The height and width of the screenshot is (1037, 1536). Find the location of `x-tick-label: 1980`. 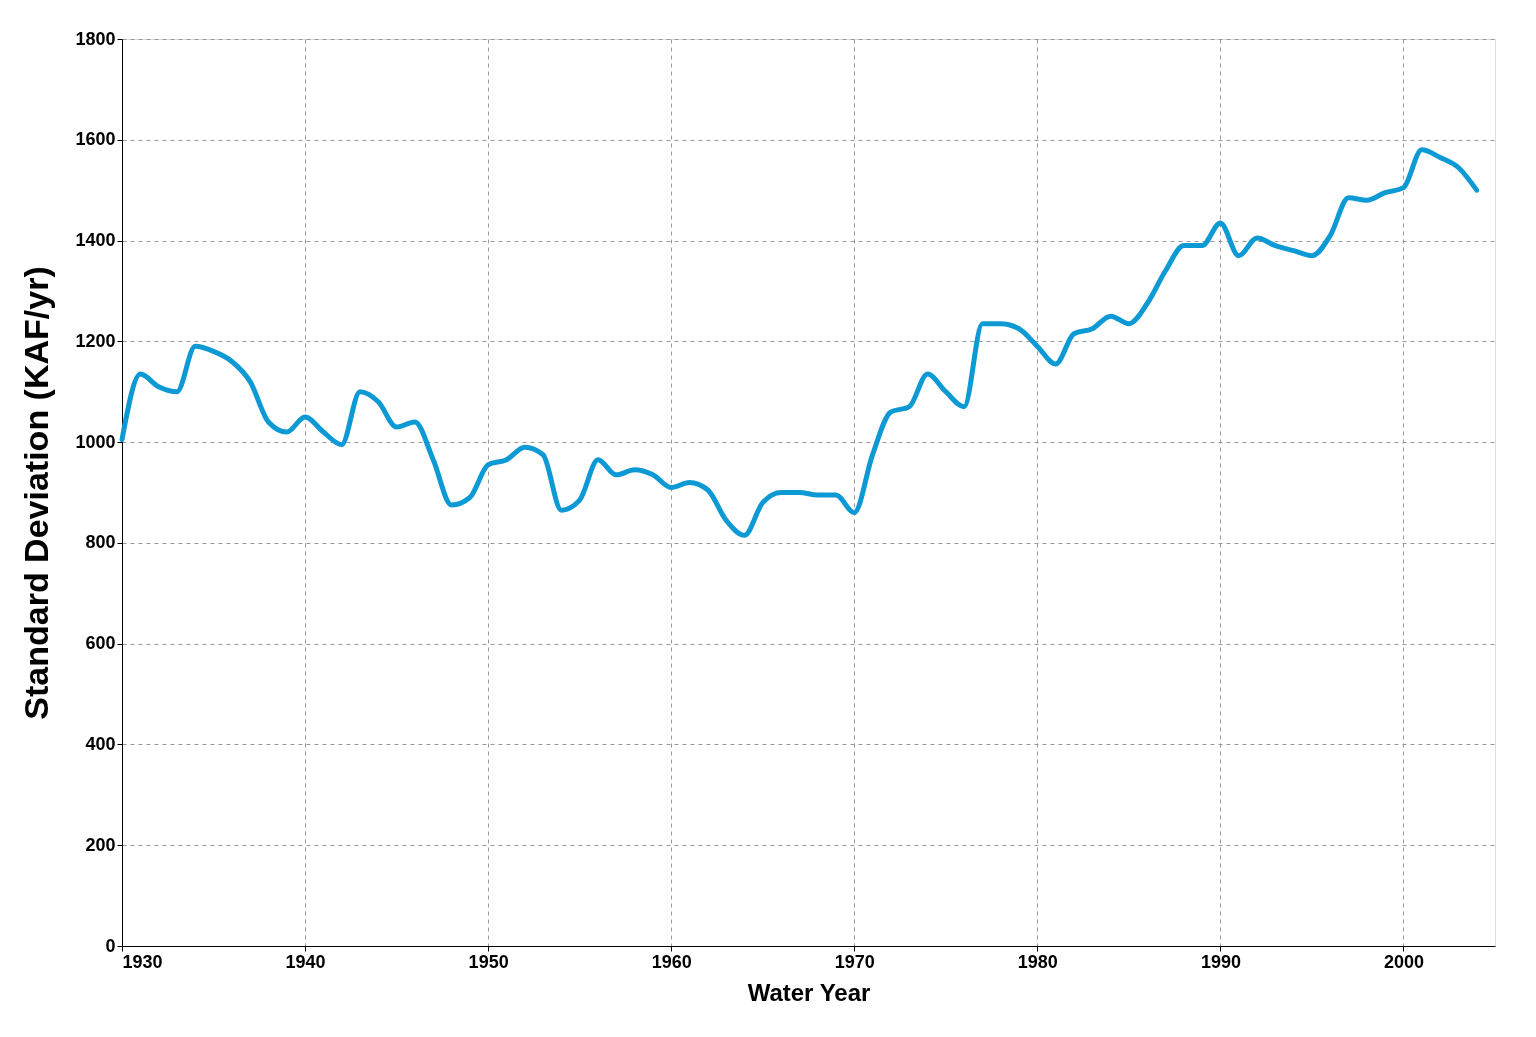

x-tick-label: 1980 is located at coordinates (1037, 961).